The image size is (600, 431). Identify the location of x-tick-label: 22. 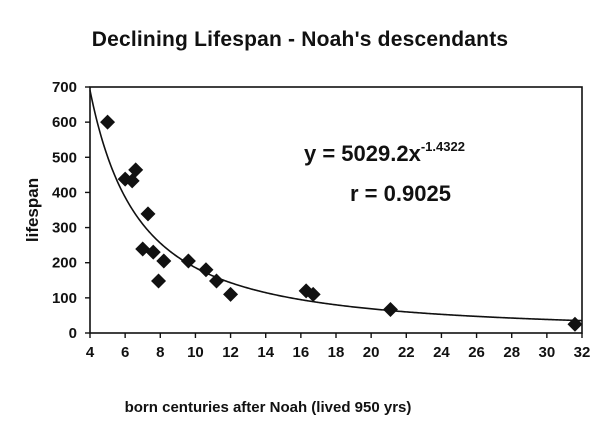
(406, 352).